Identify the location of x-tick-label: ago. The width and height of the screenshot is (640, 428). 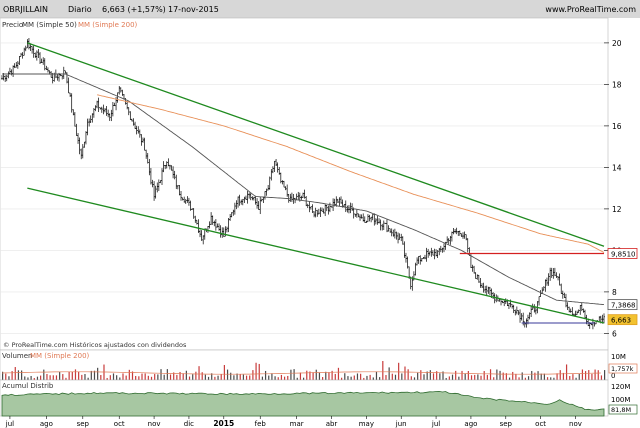
(470, 424).